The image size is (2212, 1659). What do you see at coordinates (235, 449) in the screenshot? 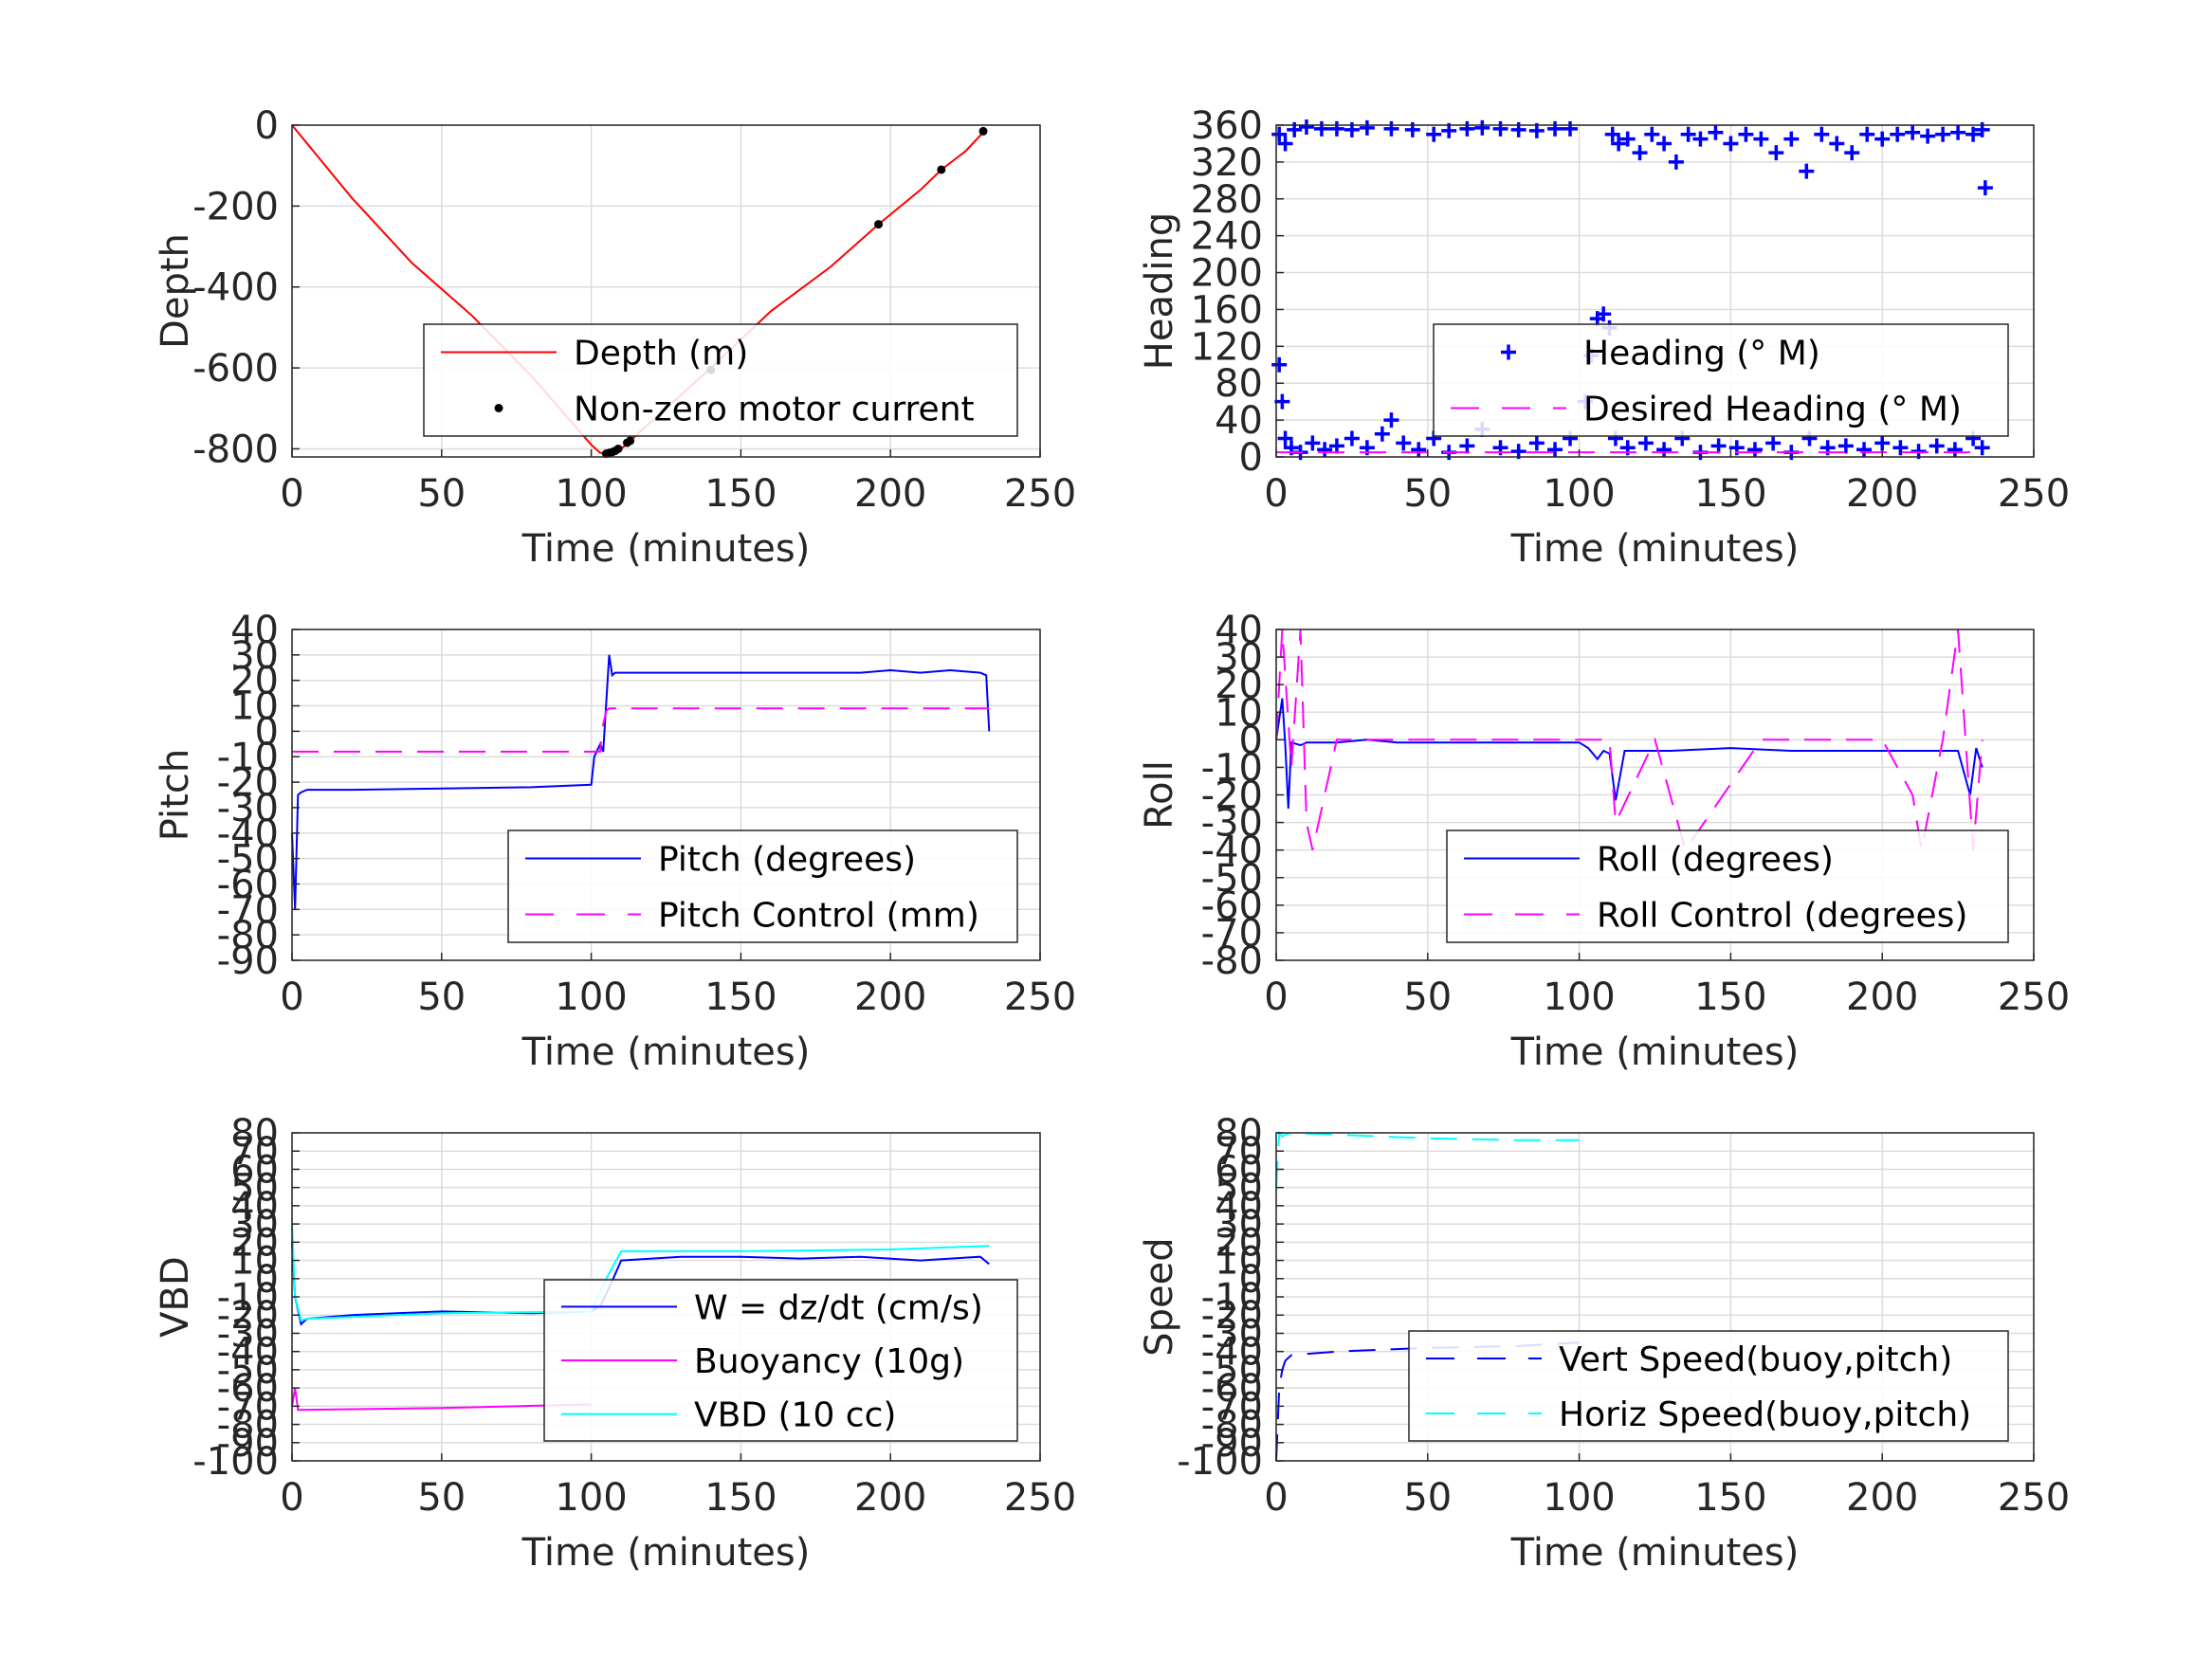
I see `tick-label-y: -800` at bounding box center [235, 449].